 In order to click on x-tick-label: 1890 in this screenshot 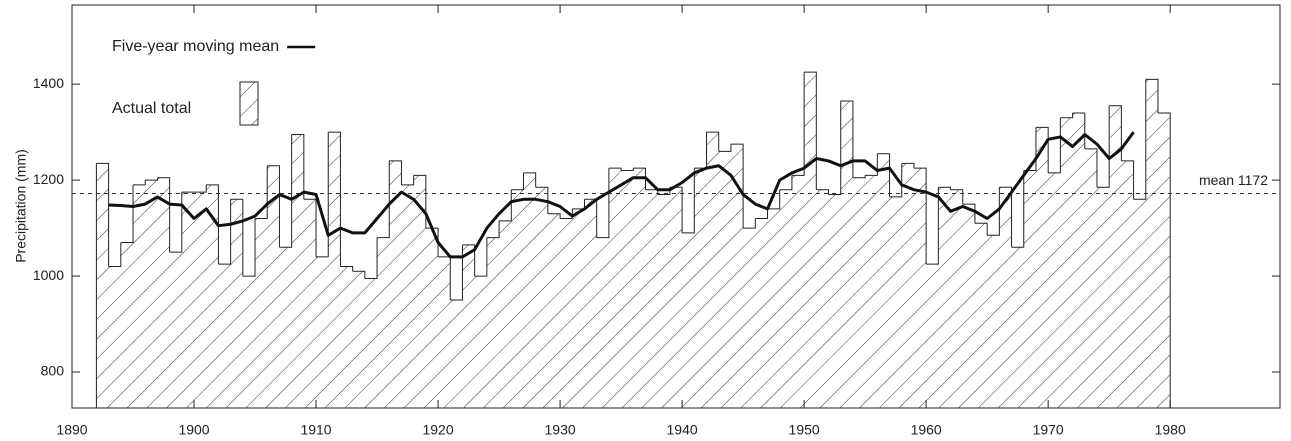, I will do `click(71, 430)`.